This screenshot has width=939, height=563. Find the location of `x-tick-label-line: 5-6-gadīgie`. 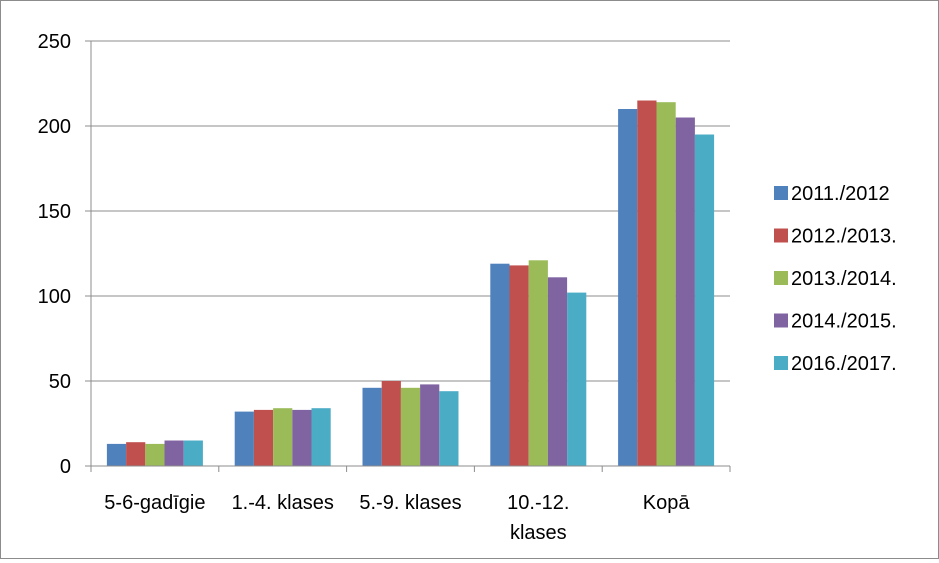

x-tick-label-line: 5-6-gadīgie is located at coordinates (154, 503).